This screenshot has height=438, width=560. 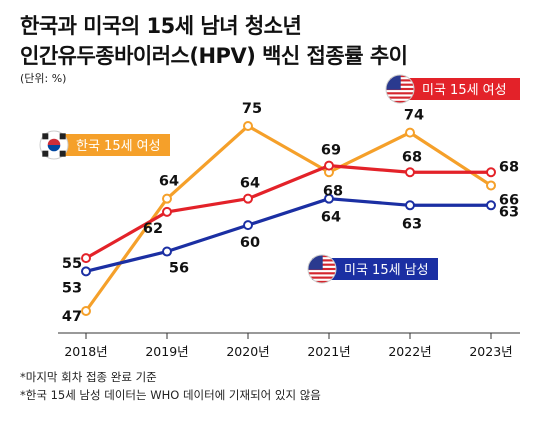 I want to click on us-female-legend-tag, so click(x=455, y=89).